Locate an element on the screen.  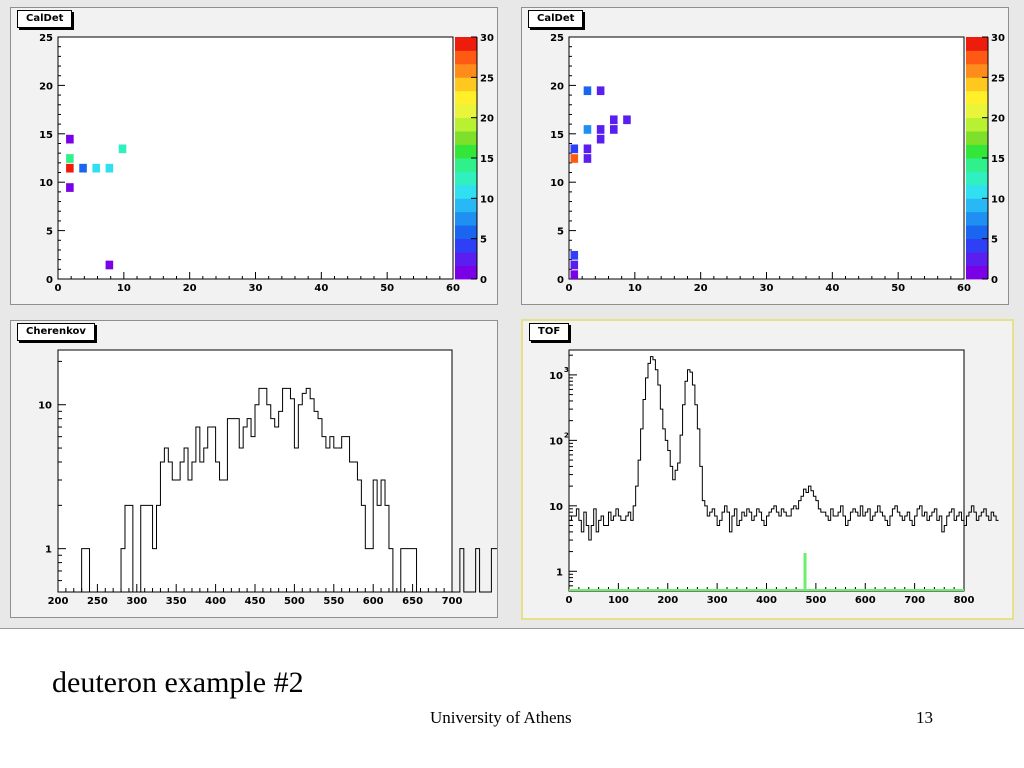
x-tick-label-caldet-1: 50 is located at coordinates (387, 288).